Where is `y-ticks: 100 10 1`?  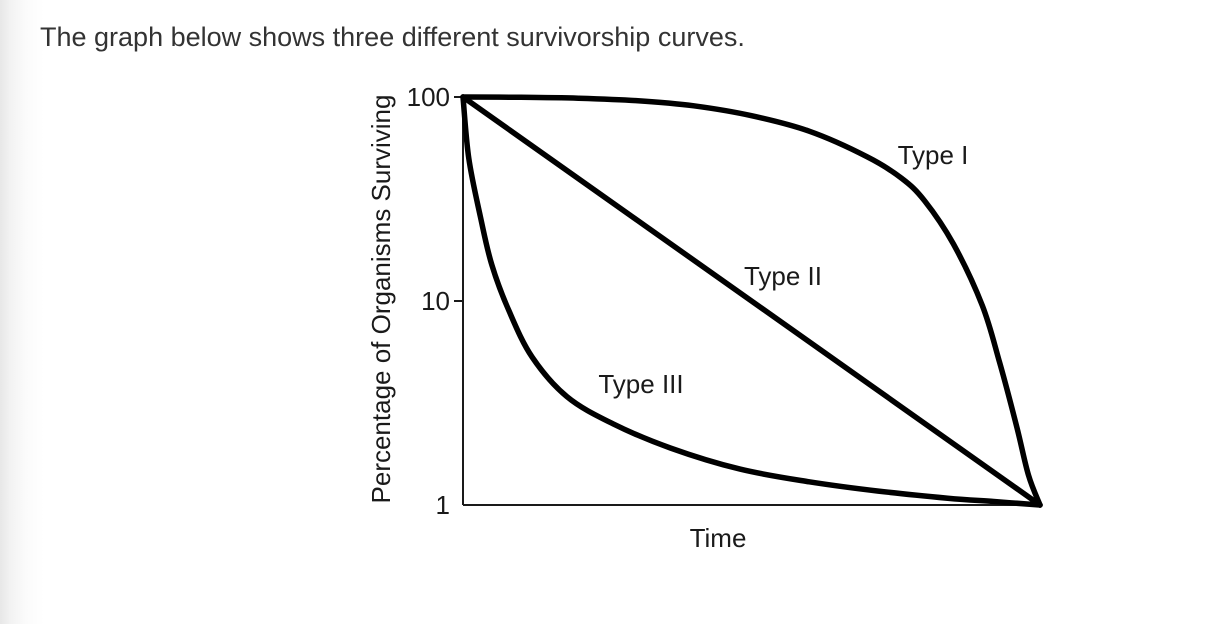
y-ticks: 100 10 1 is located at coordinates (435, 301).